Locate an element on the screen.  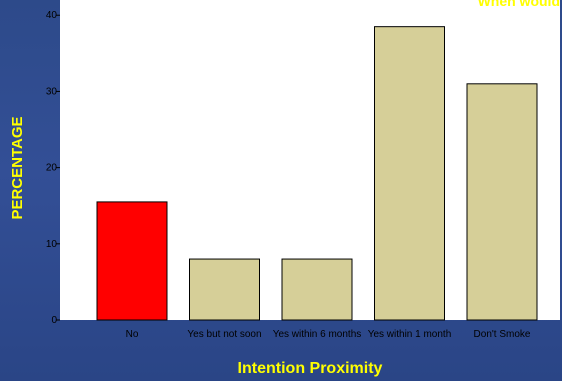
y-tick-label: 40 is located at coordinates (52, 15).